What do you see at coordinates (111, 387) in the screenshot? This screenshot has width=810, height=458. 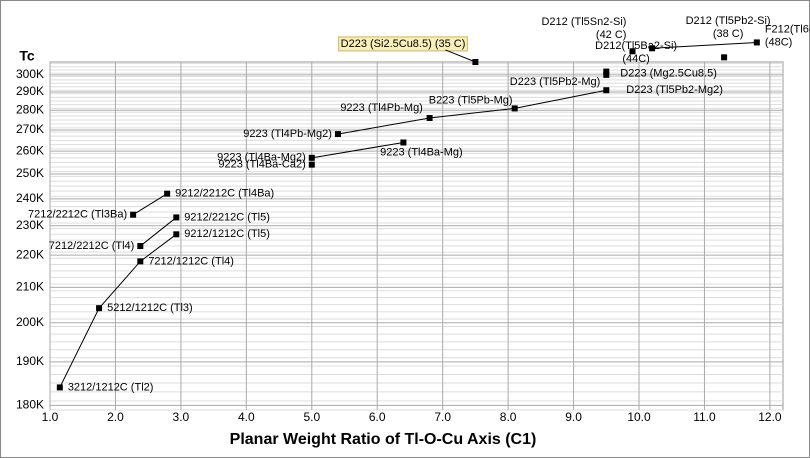 I see `point-label: 3212/1212C (Tl2)` at bounding box center [111, 387].